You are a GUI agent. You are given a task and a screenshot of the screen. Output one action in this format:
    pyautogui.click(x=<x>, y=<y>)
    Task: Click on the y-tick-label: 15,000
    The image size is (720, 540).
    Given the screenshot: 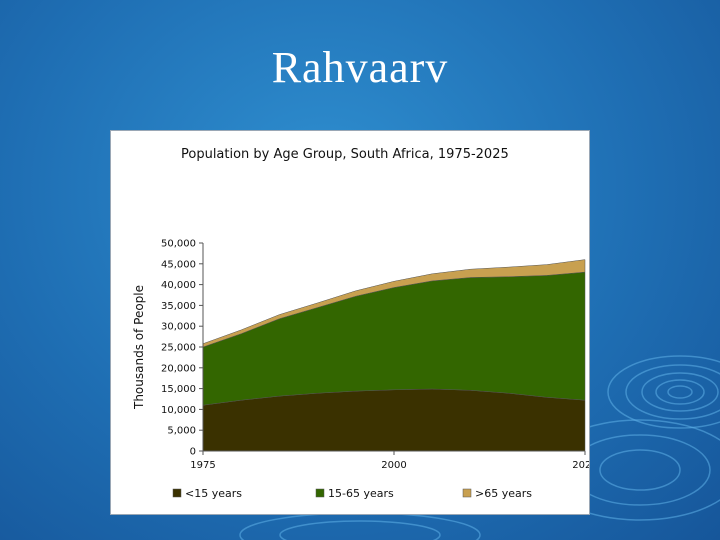 What is the action you would take?
    pyautogui.click(x=178, y=389)
    